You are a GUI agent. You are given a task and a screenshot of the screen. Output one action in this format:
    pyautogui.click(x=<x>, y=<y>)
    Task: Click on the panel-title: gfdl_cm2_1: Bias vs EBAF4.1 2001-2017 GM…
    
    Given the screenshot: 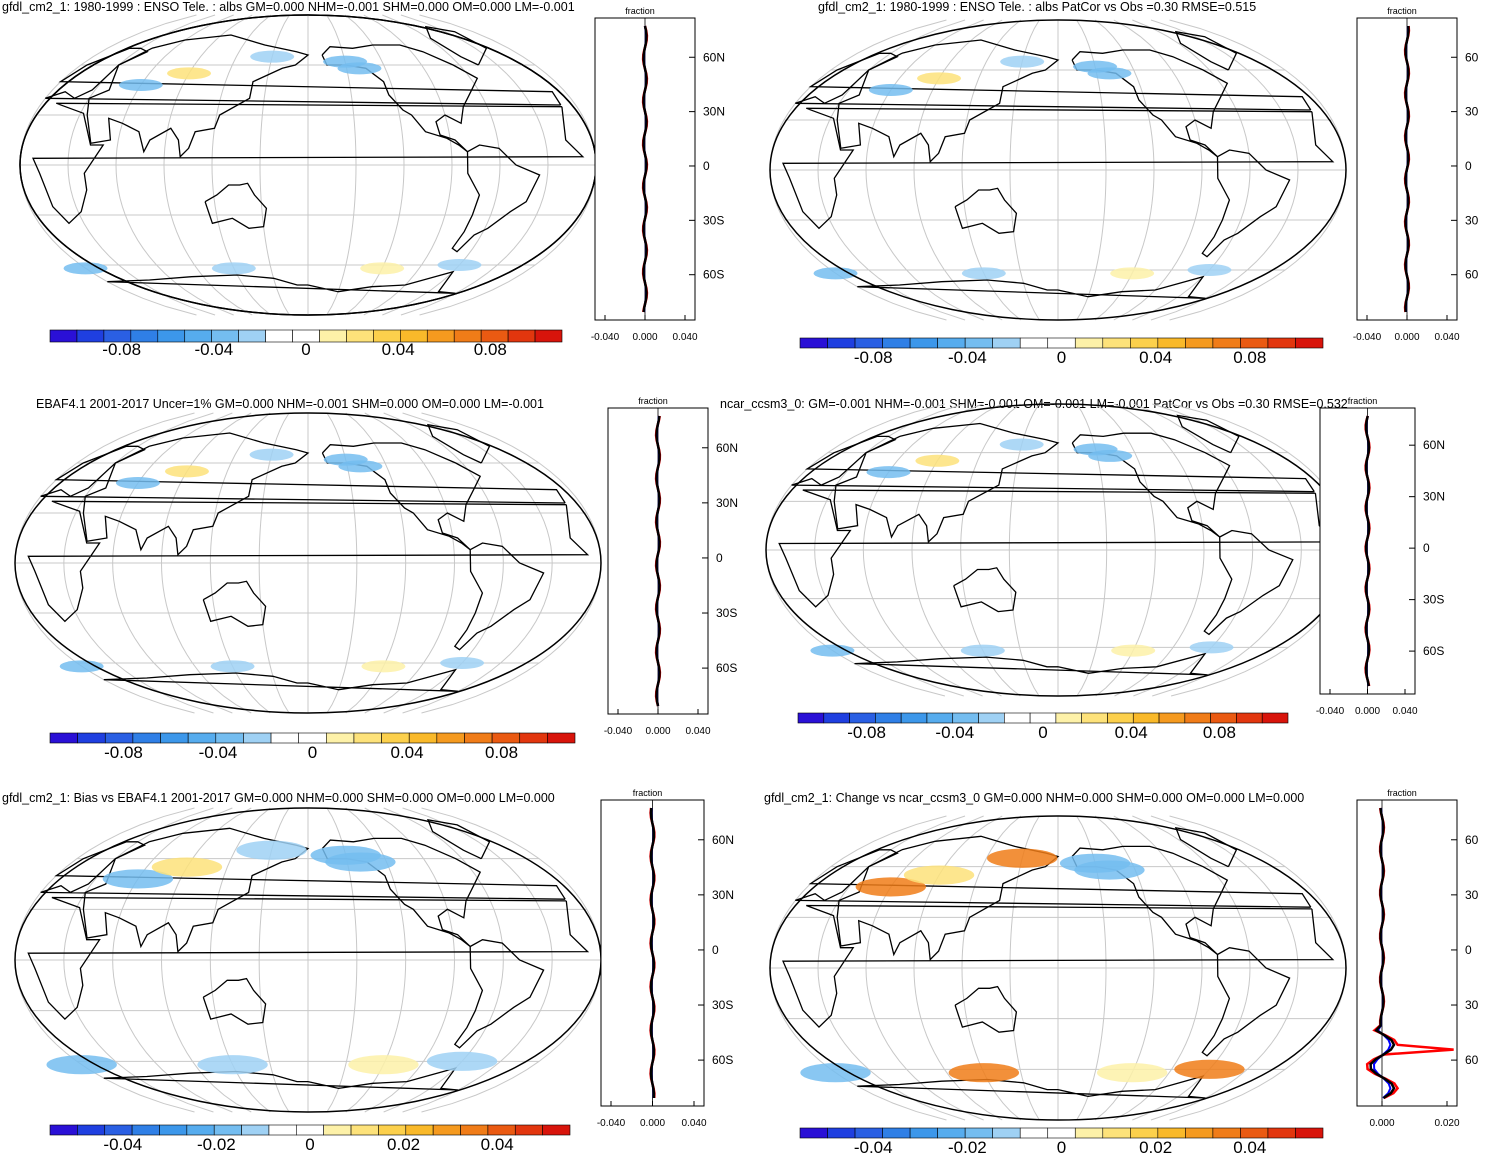 What is the action you would take?
    pyautogui.click(x=278, y=798)
    